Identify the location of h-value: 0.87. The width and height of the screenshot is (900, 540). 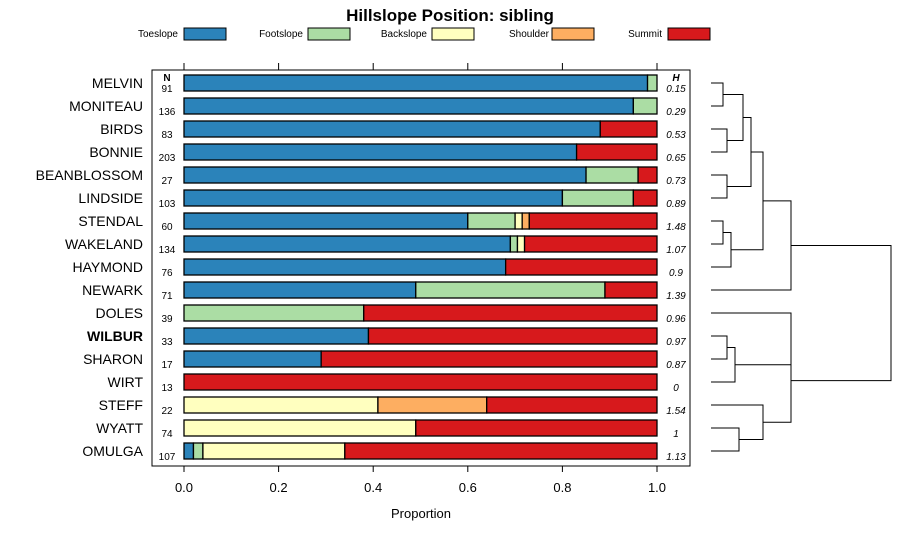
(676, 365).